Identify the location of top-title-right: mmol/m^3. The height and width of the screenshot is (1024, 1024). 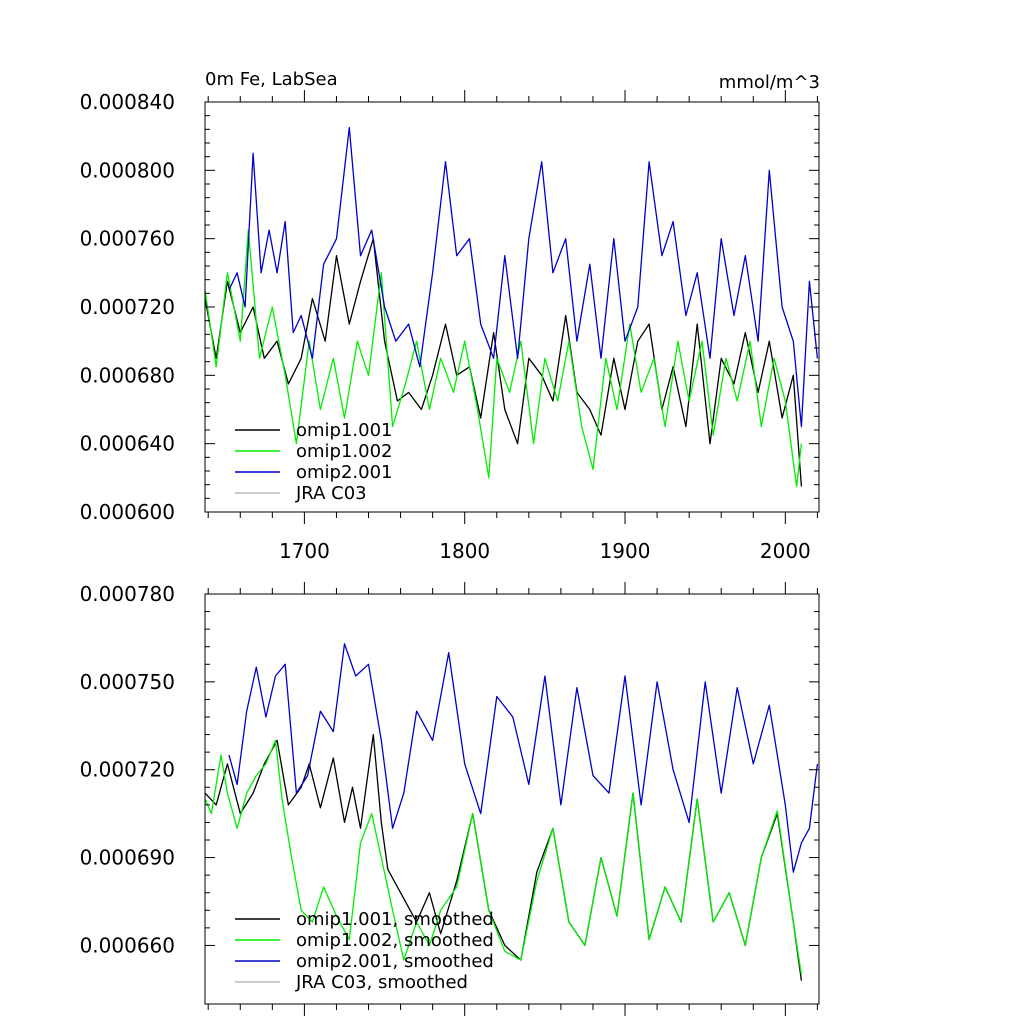
(769, 82).